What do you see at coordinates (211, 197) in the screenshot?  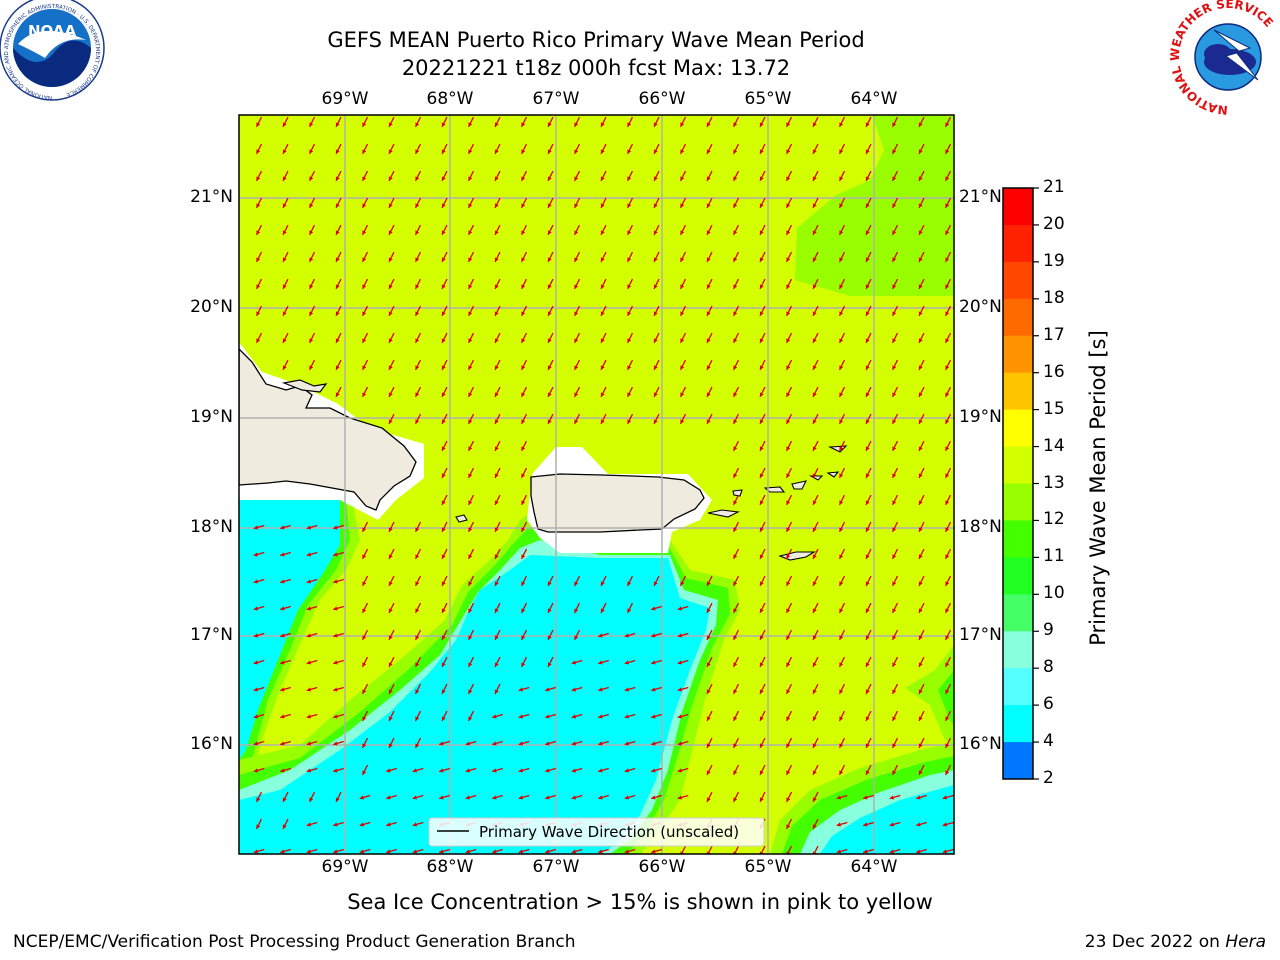 I see `lat-label-left: 21°N` at bounding box center [211, 197].